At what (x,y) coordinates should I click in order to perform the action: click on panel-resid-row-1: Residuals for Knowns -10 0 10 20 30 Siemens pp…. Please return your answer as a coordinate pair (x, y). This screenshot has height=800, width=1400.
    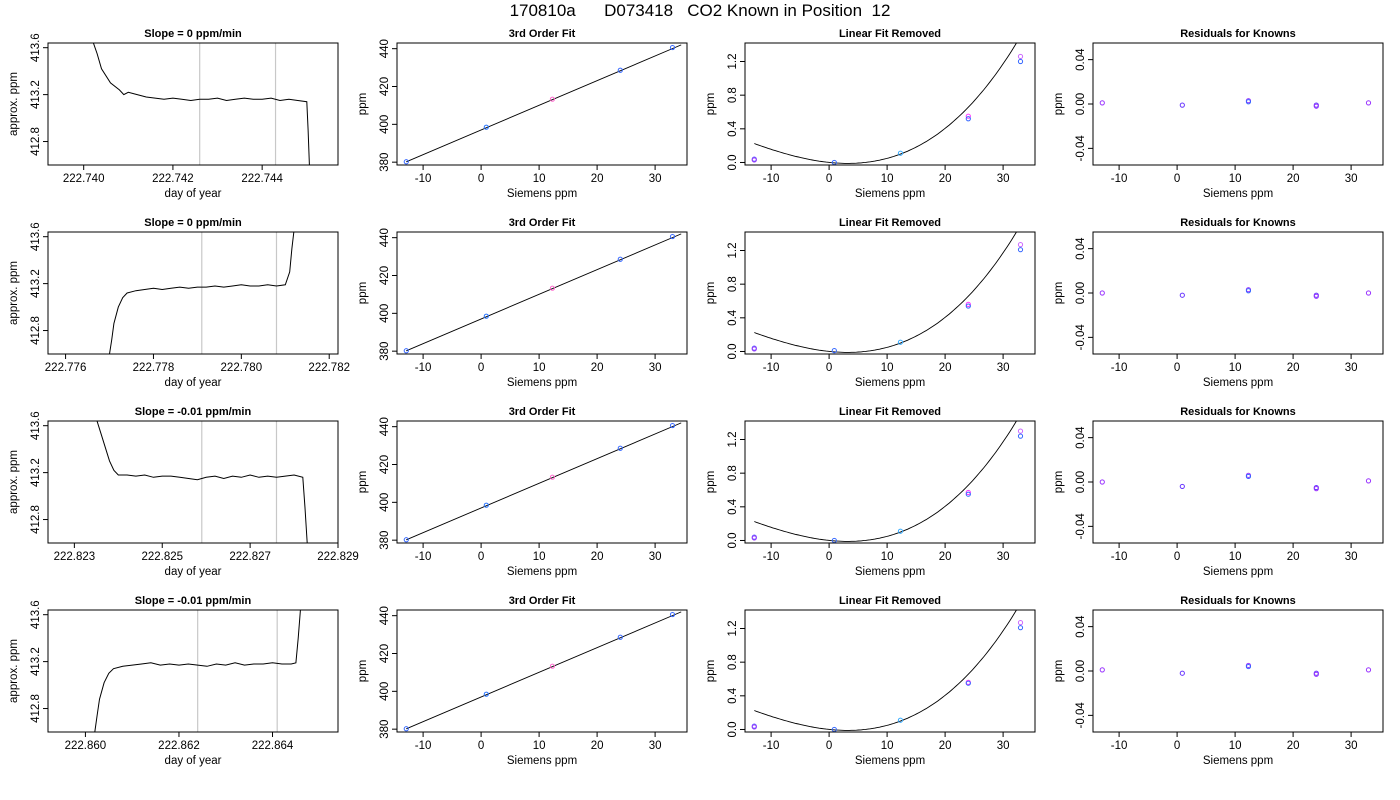
    Looking at the image, I should click on (1218, 114).